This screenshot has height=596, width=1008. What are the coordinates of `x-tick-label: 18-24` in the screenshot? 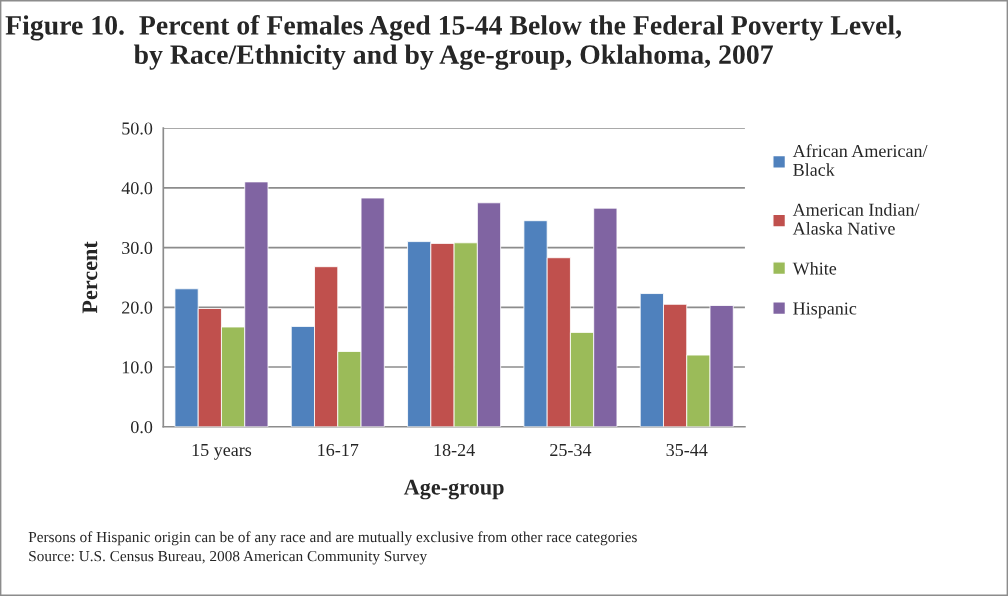 It's located at (454, 450).